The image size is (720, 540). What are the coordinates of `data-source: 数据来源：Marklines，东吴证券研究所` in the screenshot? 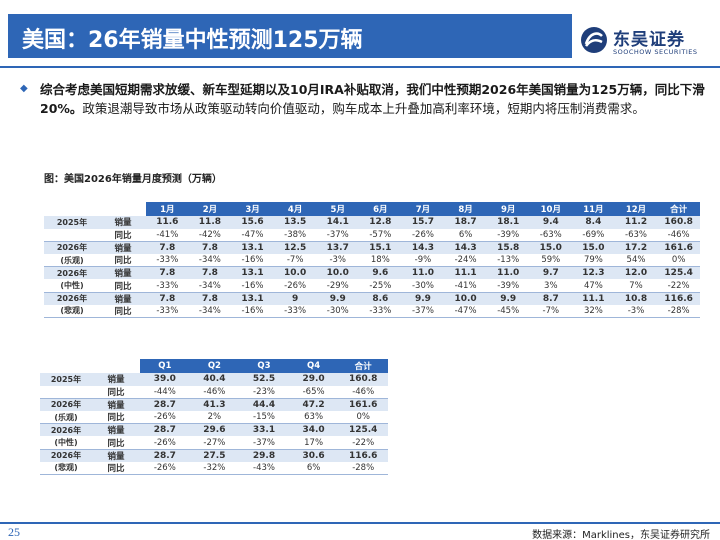 It's located at (621, 535).